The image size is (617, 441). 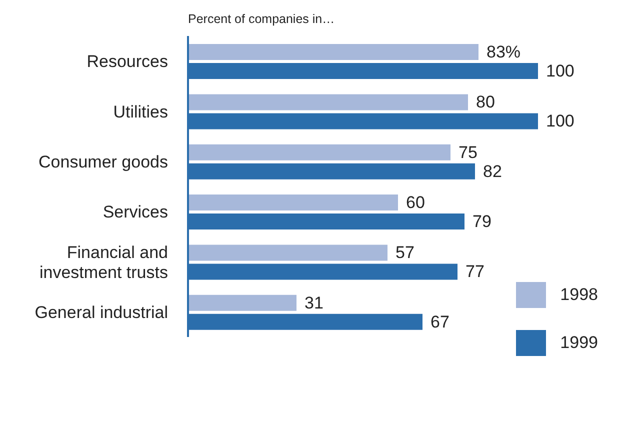 I want to click on data-label: 57, so click(x=405, y=252).